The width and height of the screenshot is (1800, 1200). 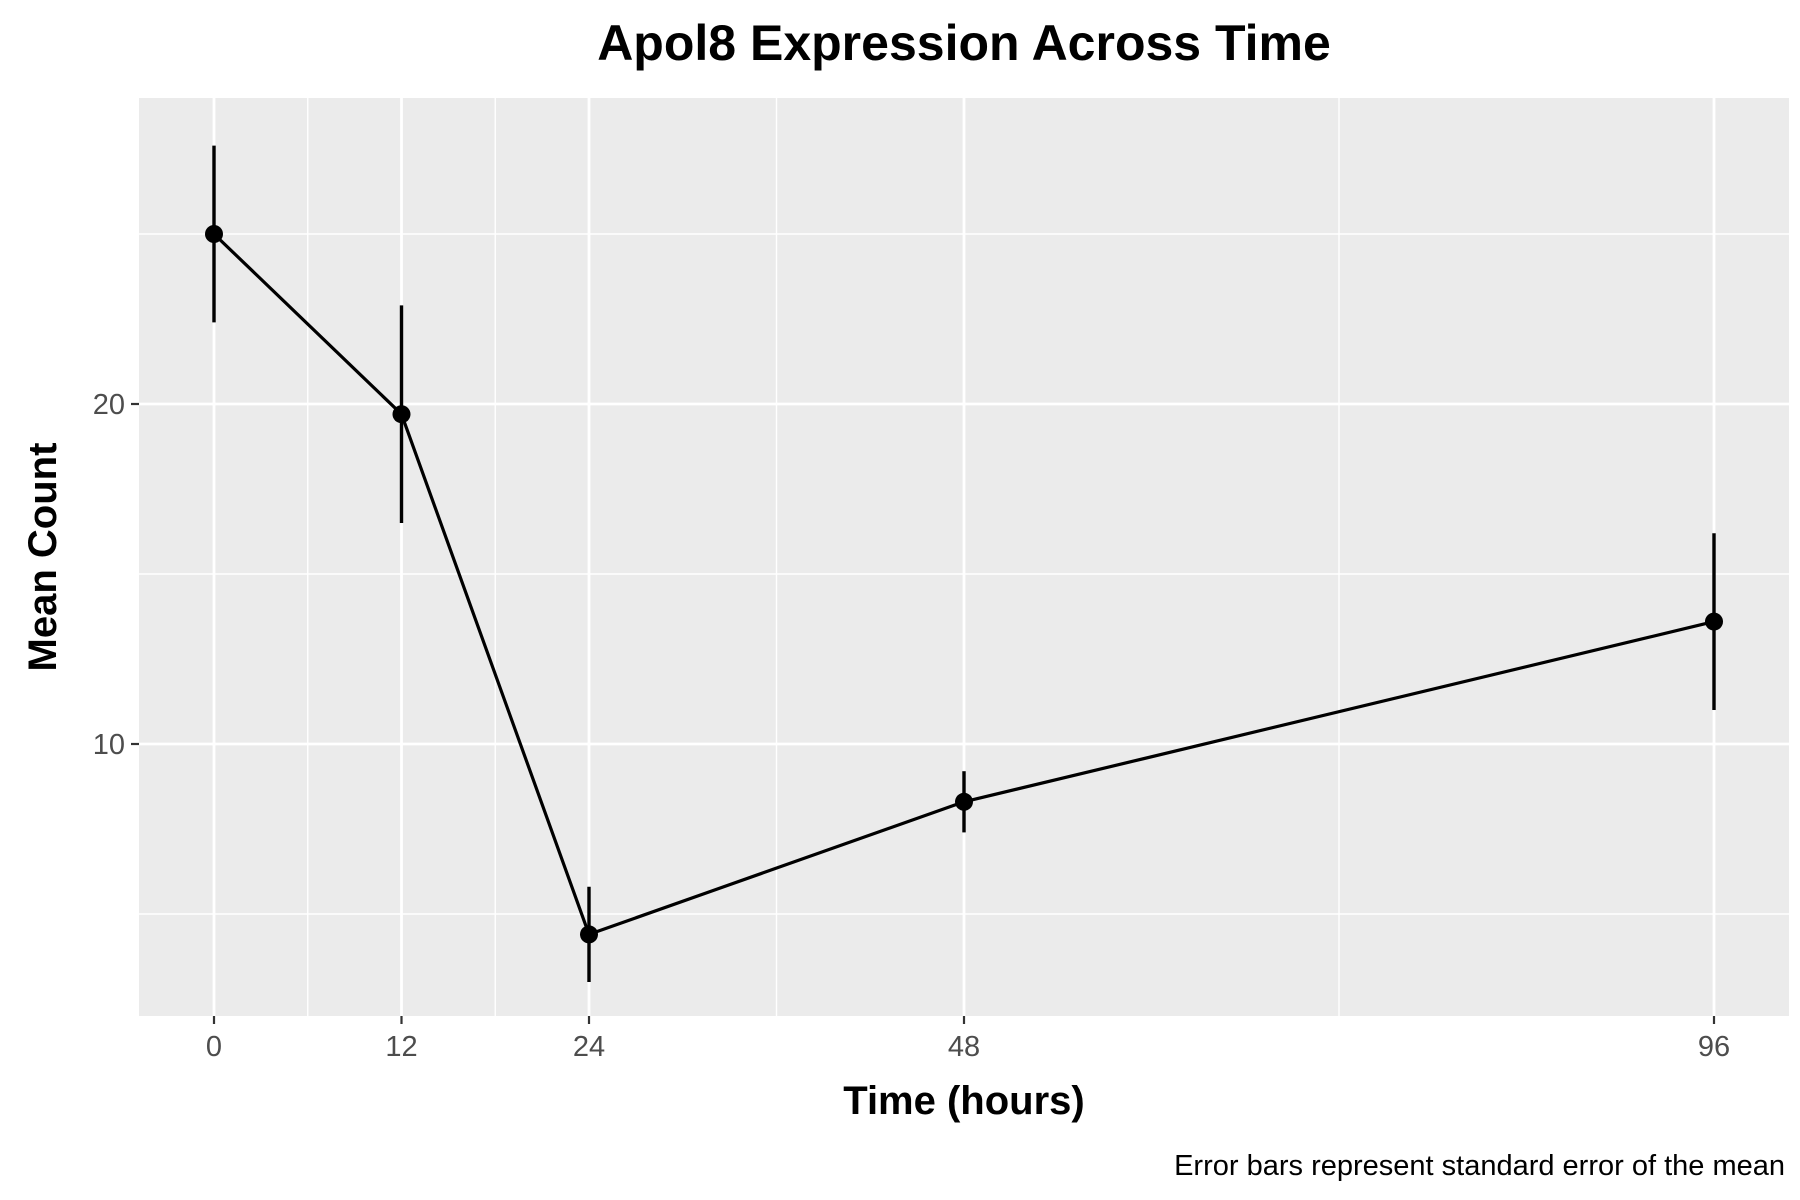 I want to click on x-axis-title: Time (hours), so click(x=964, y=1101).